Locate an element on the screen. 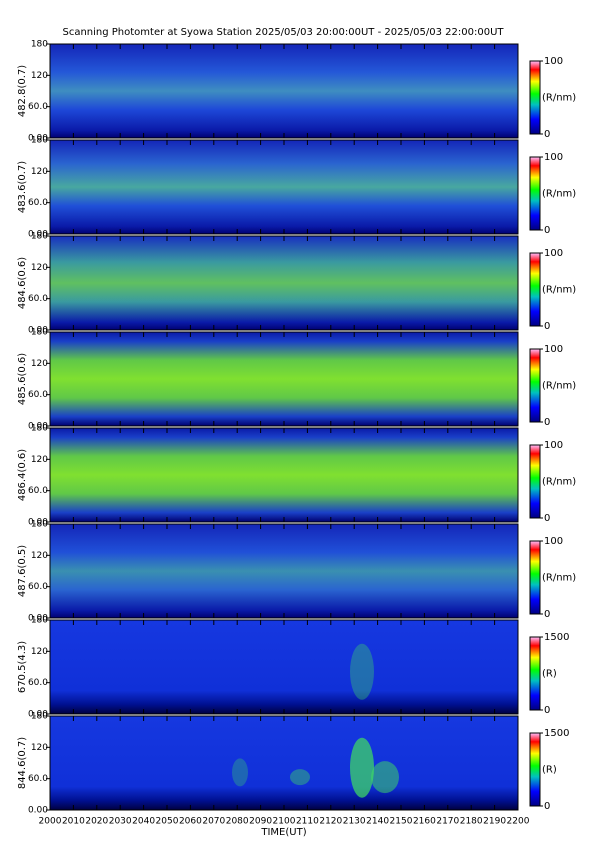 Image resolution: width=595 pixels, height=842 pixels. x-tick-label: 2180 is located at coordinates (471, 822).